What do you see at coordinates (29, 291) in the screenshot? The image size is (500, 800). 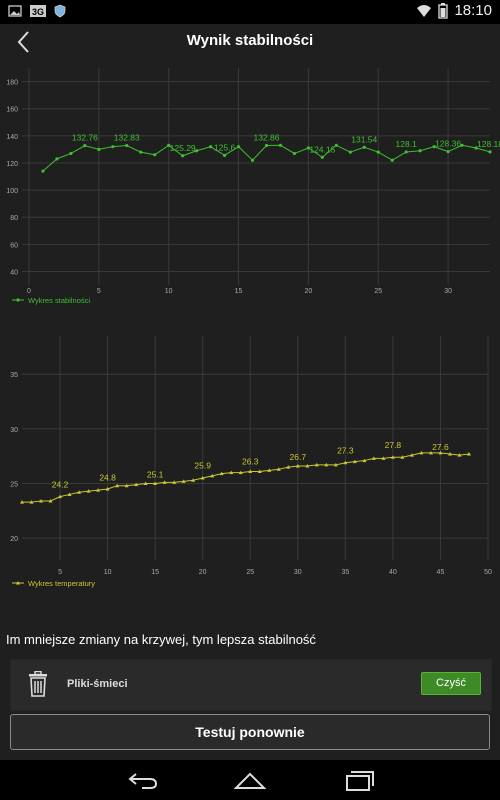 I see `stability-xtick-label: 0` at bounding box center [29, 291].